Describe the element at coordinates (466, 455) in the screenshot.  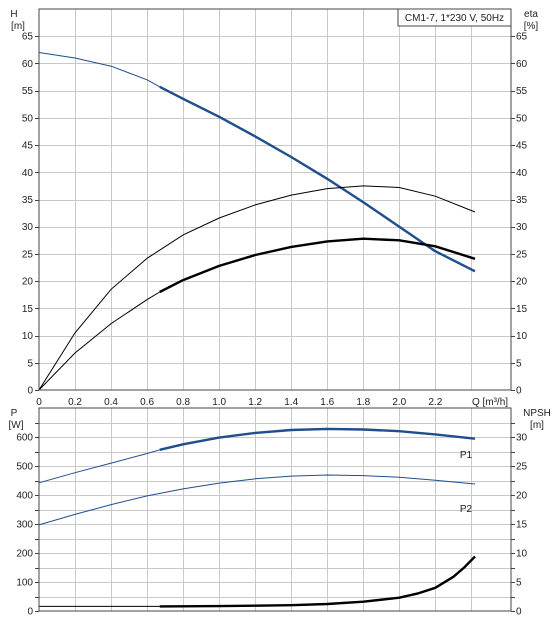
I see `series-label-p1: P1` at that location.